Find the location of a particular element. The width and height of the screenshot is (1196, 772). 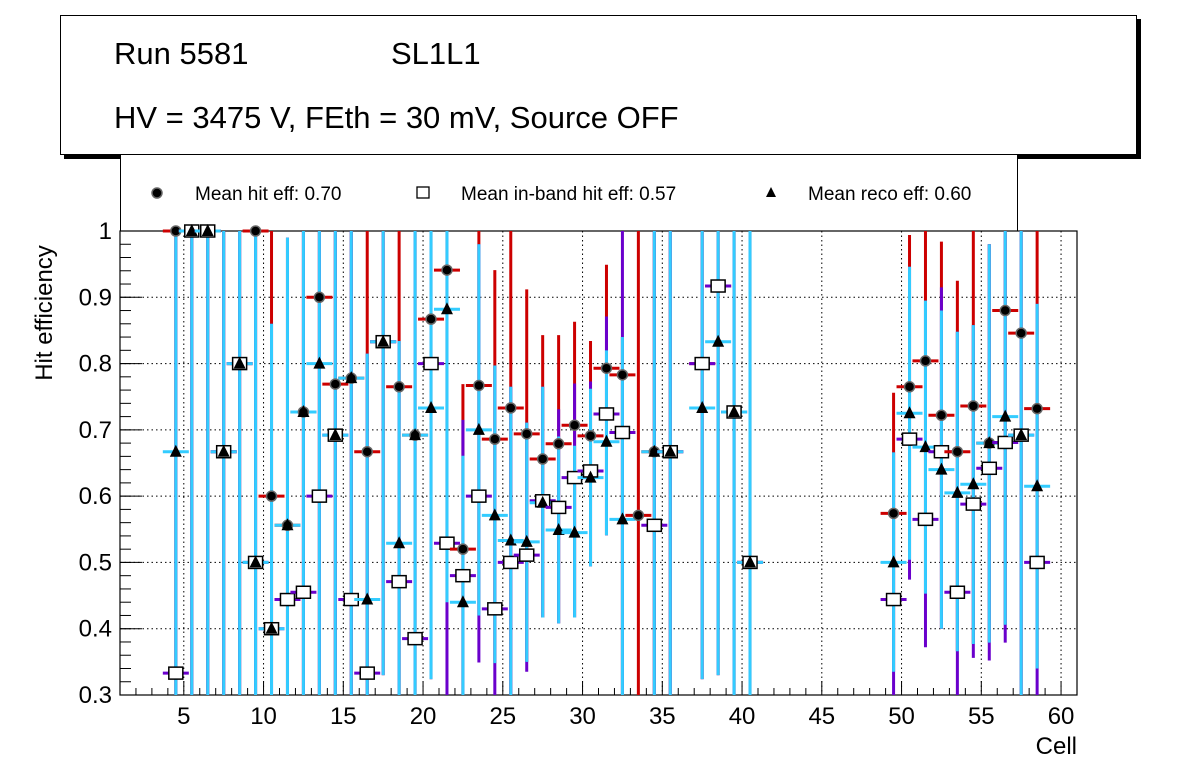

x-tick-label: 55 is located at coordinates (981, 716).